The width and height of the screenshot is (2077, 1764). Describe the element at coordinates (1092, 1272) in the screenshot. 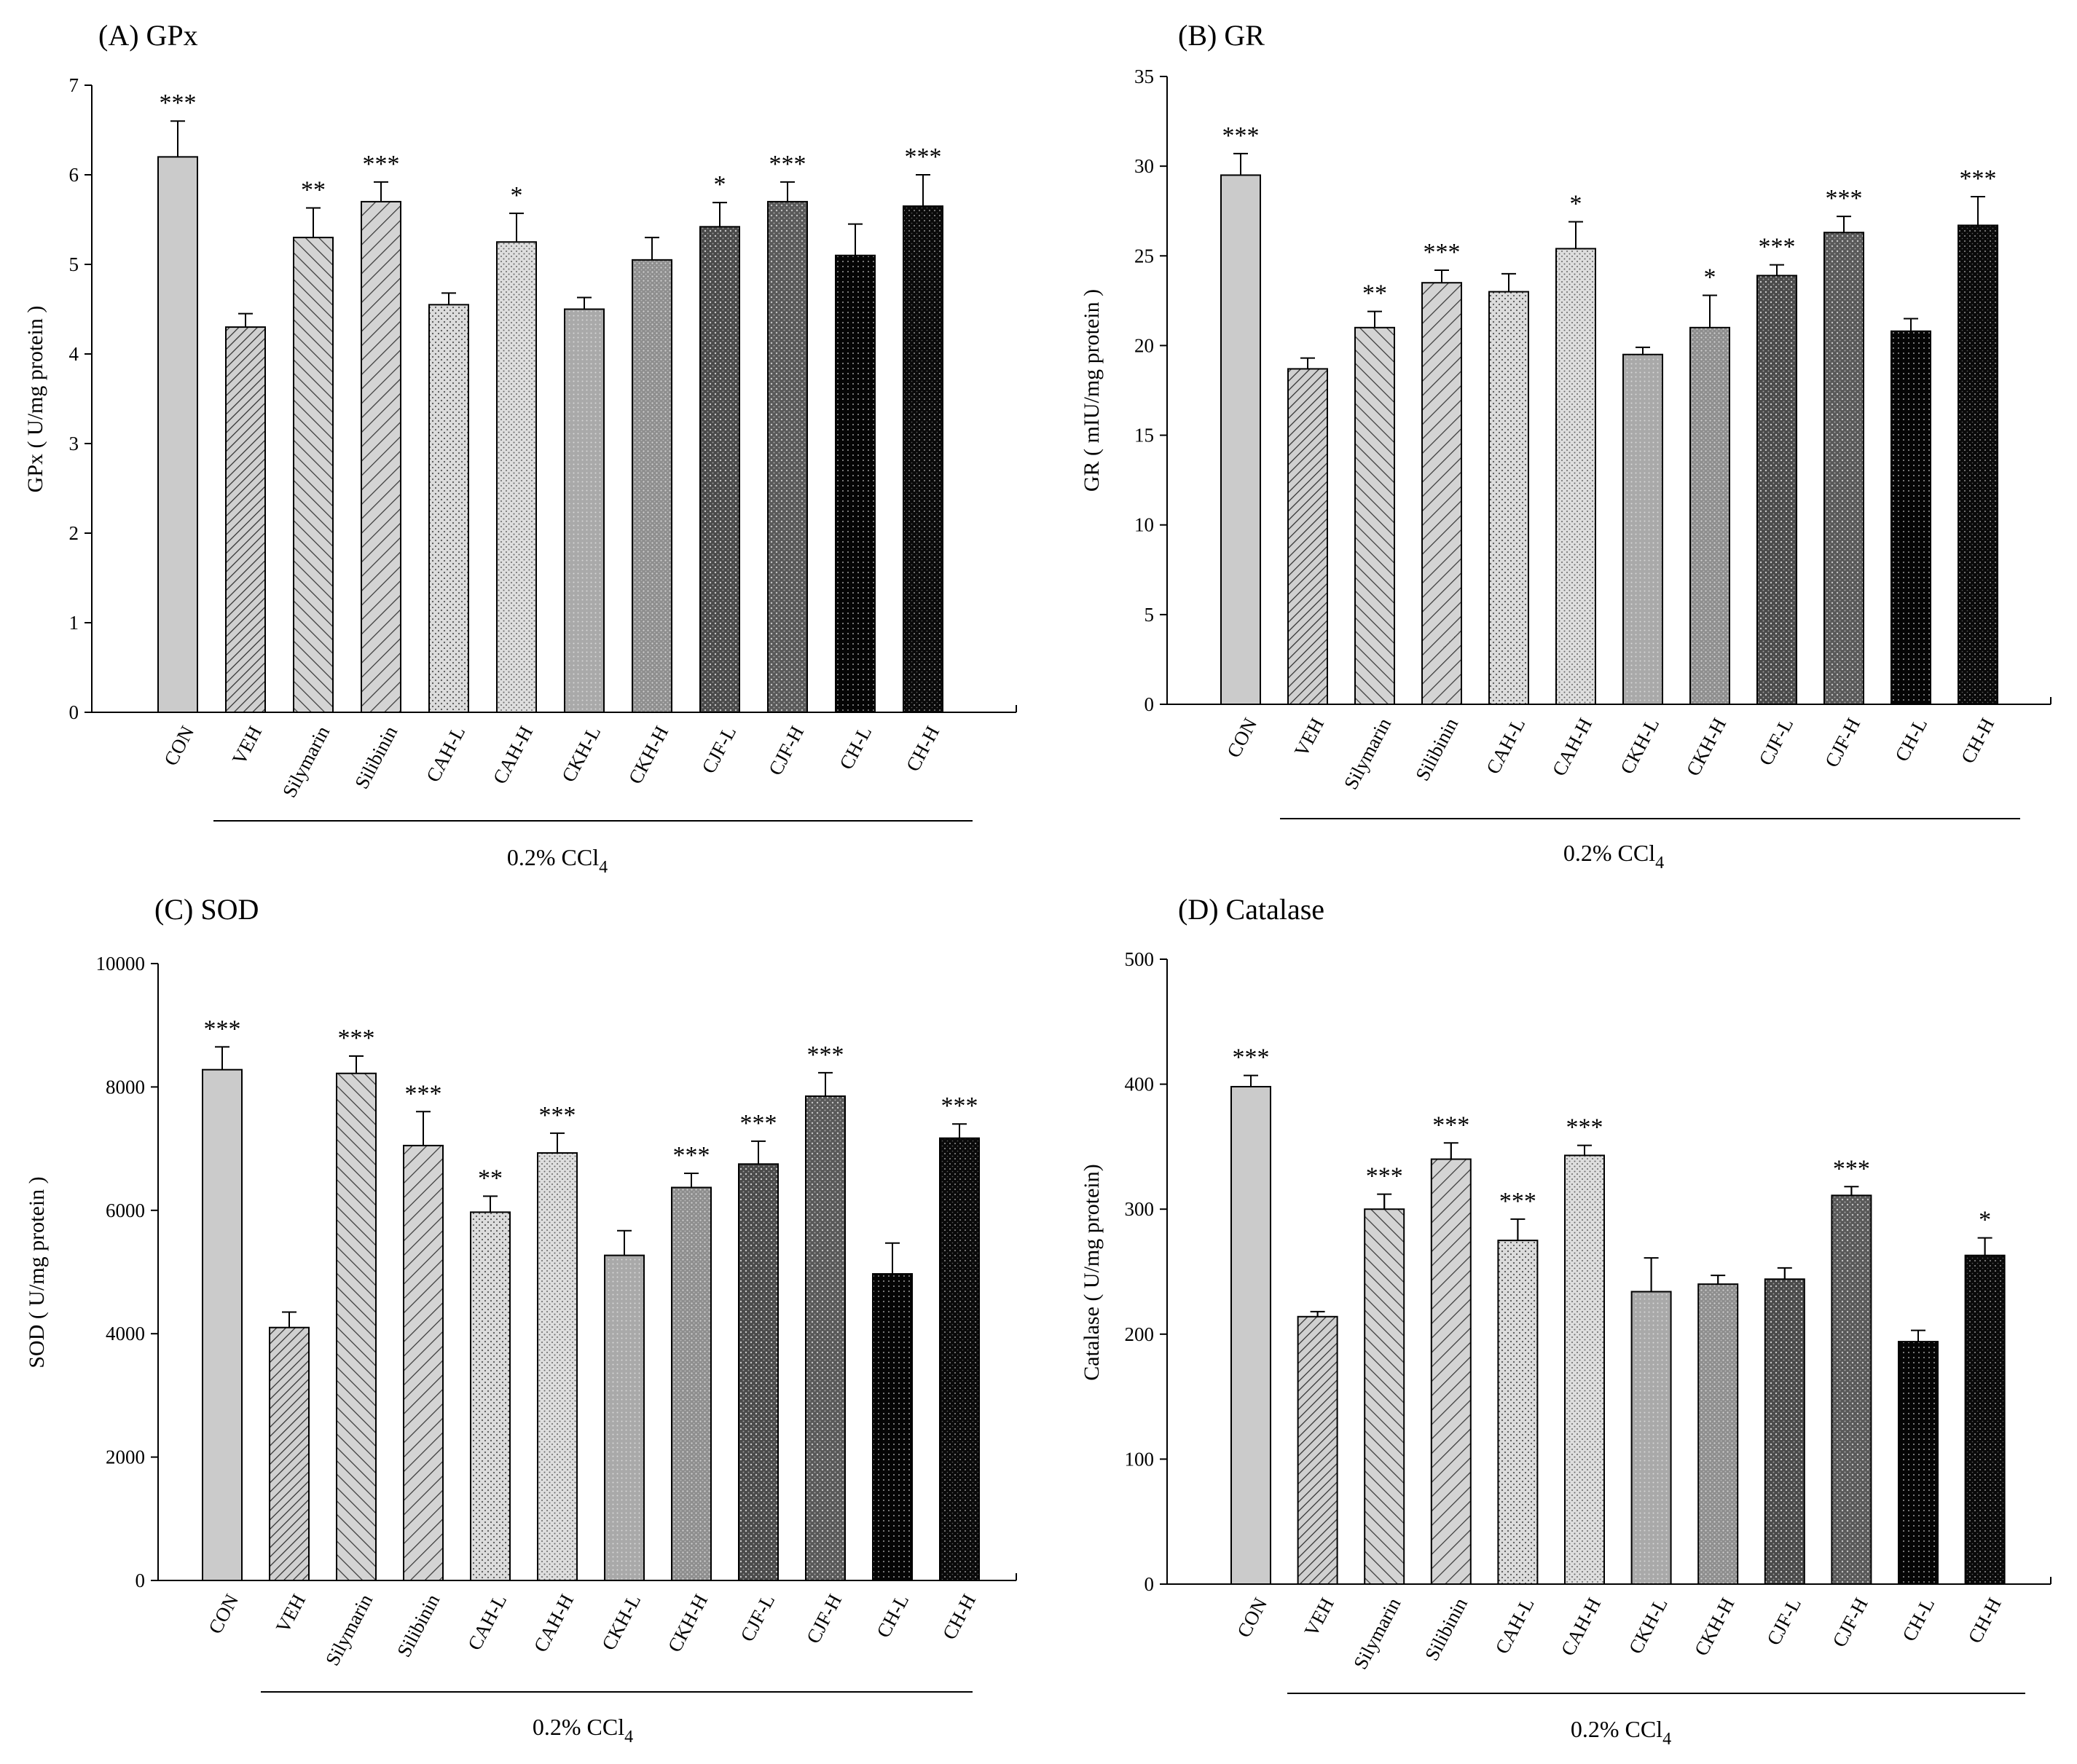

I see `y-axis-label: Catalase ( U/mg protein)` at that location.